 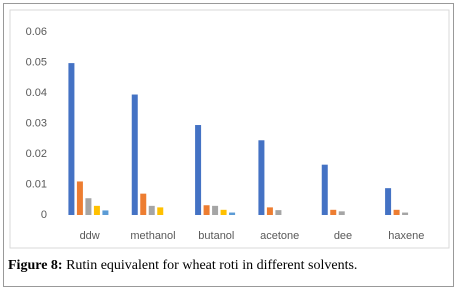 What do you see at coordinates (90, 236) in the screenshot?
I see `x-tick-label: ddw` at bounding box center [90, 236].